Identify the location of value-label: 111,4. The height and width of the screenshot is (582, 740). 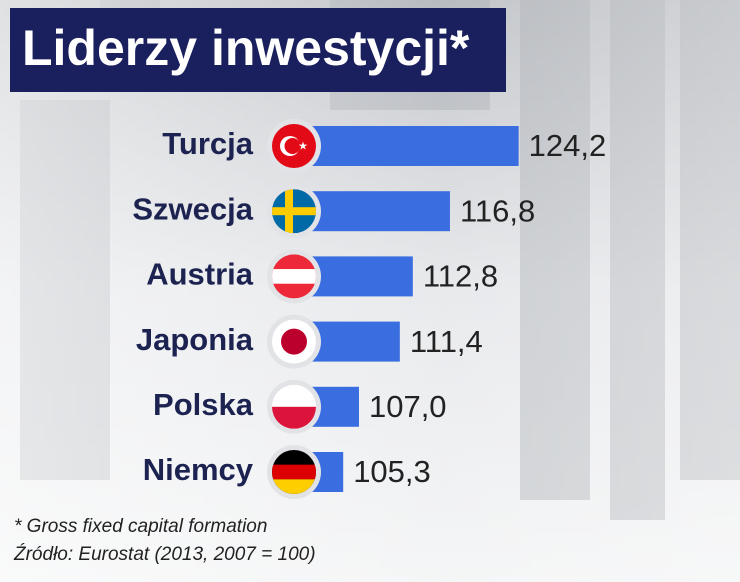
(446, 341).